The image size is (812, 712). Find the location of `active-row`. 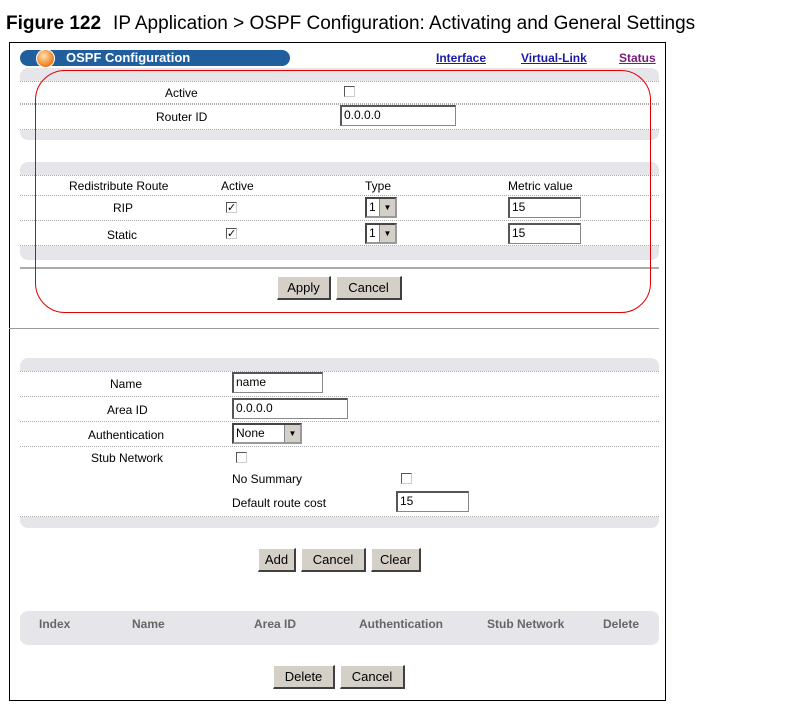

active-row is located at coordinates (339, 92).